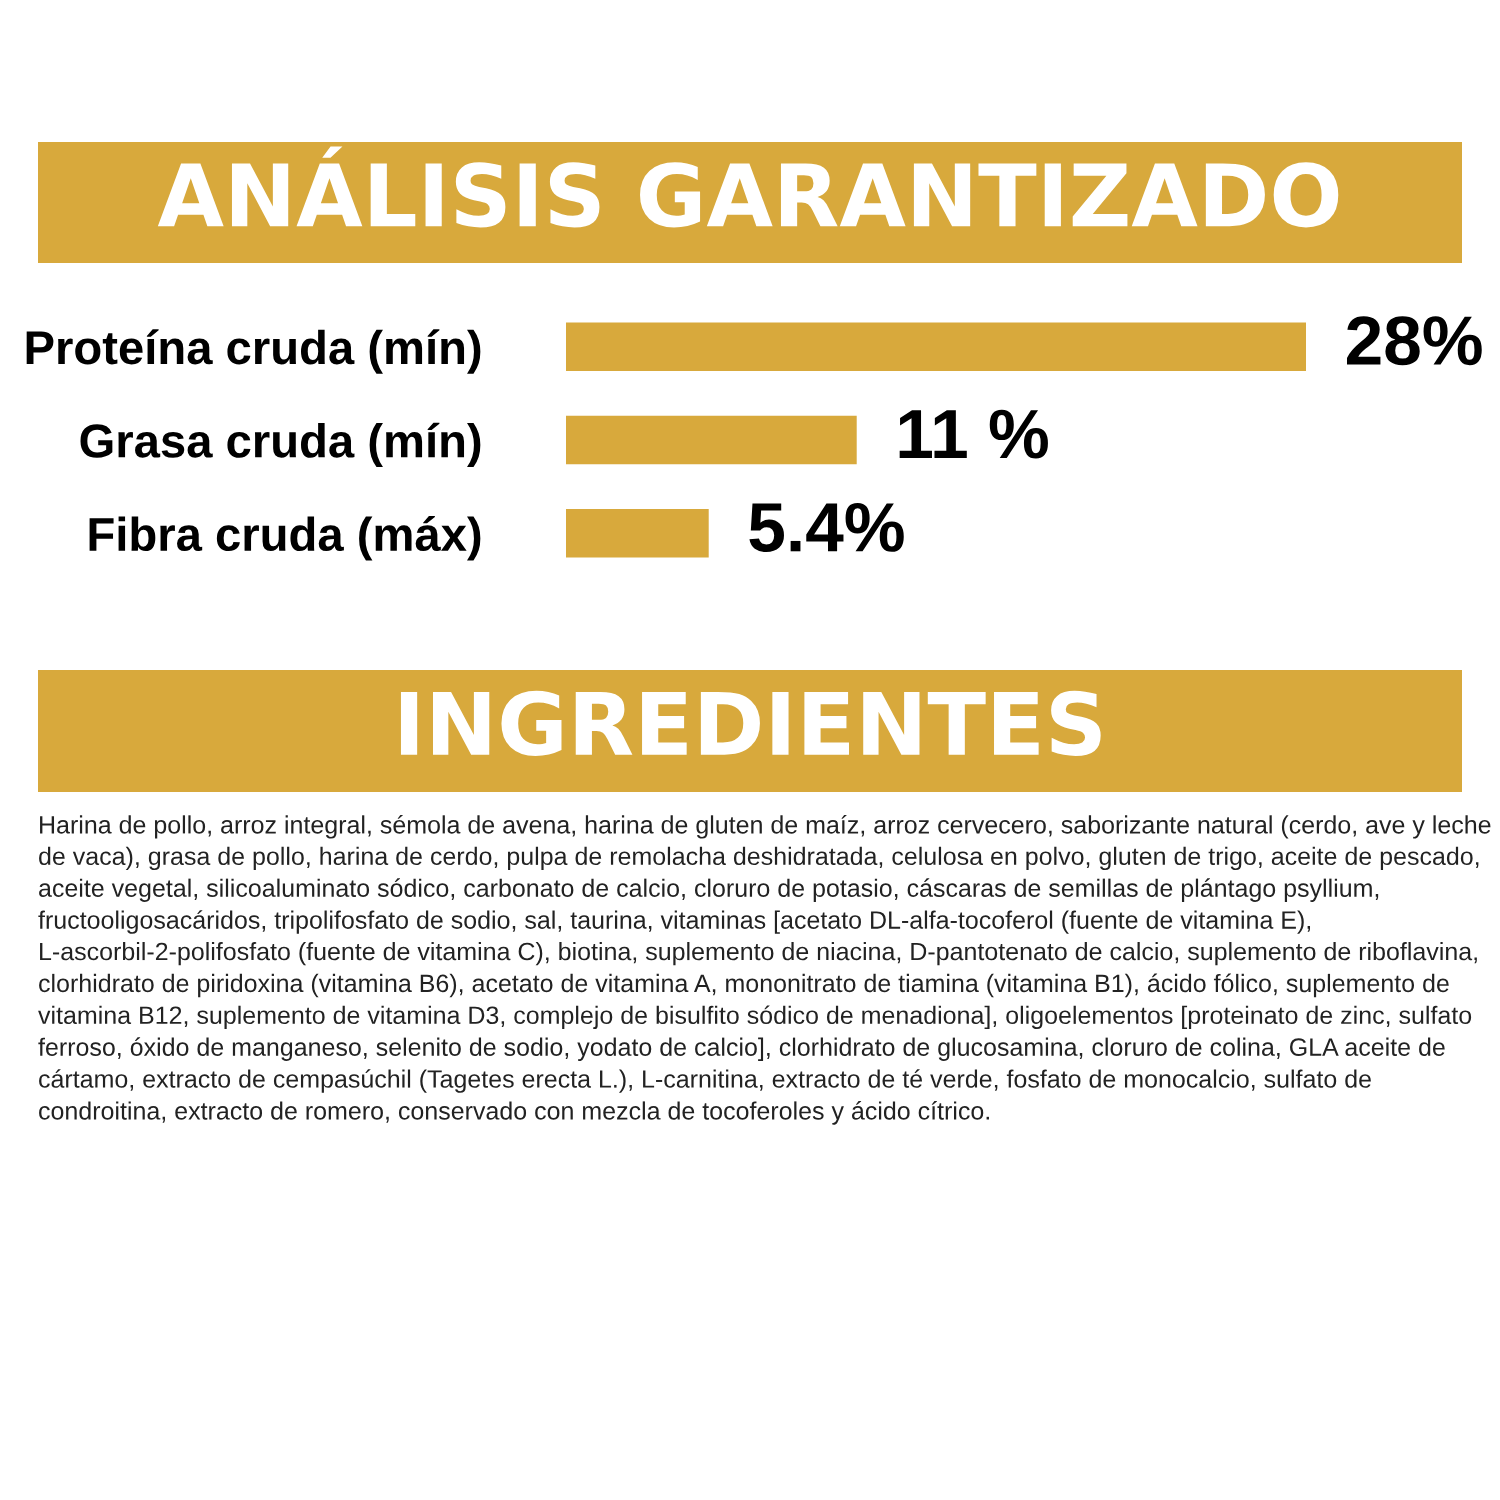 This screenshot has height=1500, width=1500. Describe the element at coordinates (280, 445) in the screenshot. I see `y-tick-label: Grasa cruda (mín)` at that location.